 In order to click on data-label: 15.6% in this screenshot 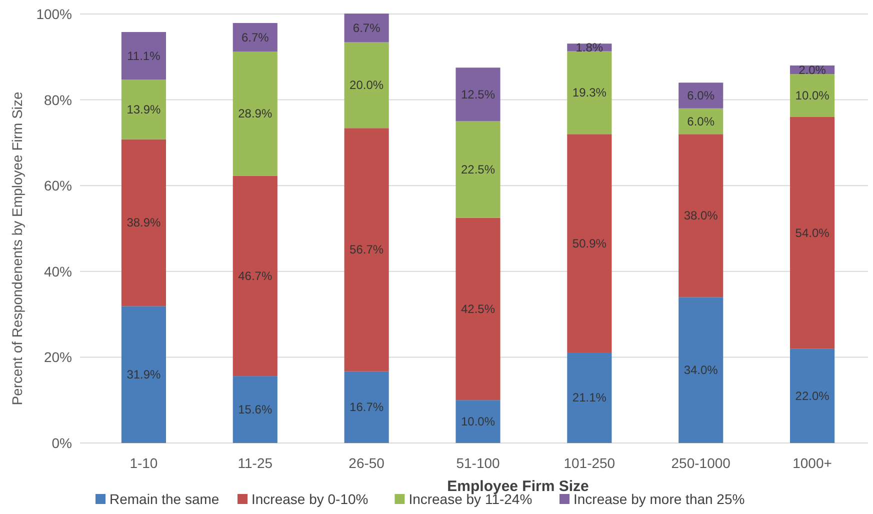, I will do `click(255, 409)`.